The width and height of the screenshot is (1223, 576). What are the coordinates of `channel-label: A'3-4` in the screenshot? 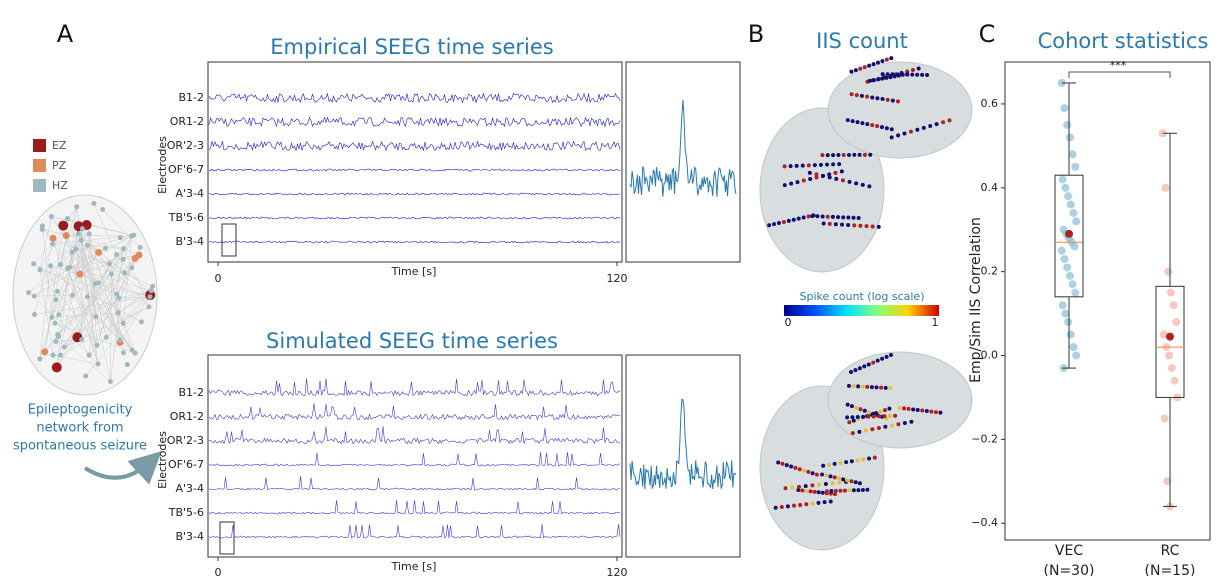 It's located at (189, 193).